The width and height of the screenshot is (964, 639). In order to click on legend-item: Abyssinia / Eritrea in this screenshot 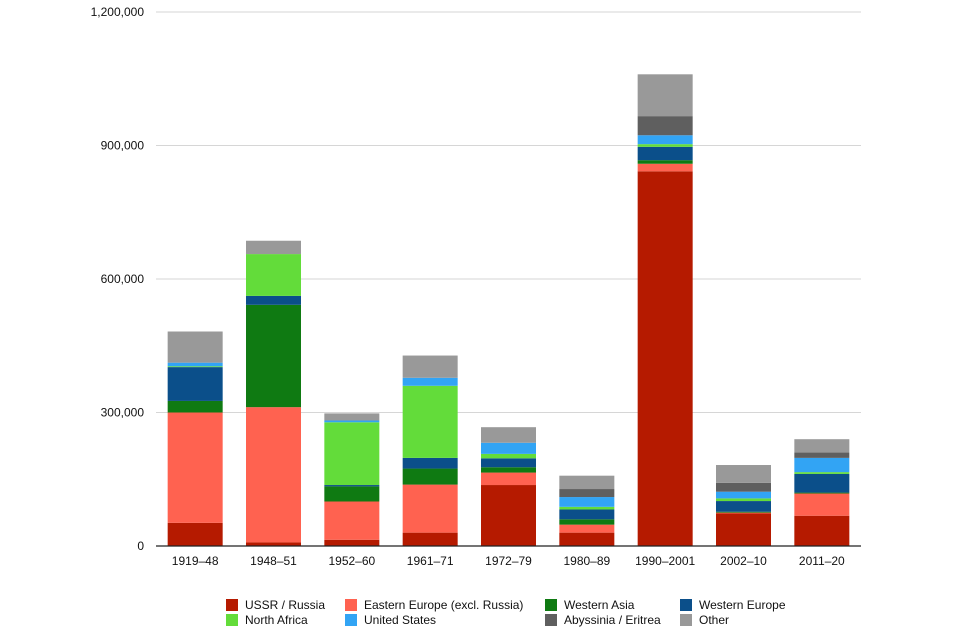, I will do `click(603, 620)`.